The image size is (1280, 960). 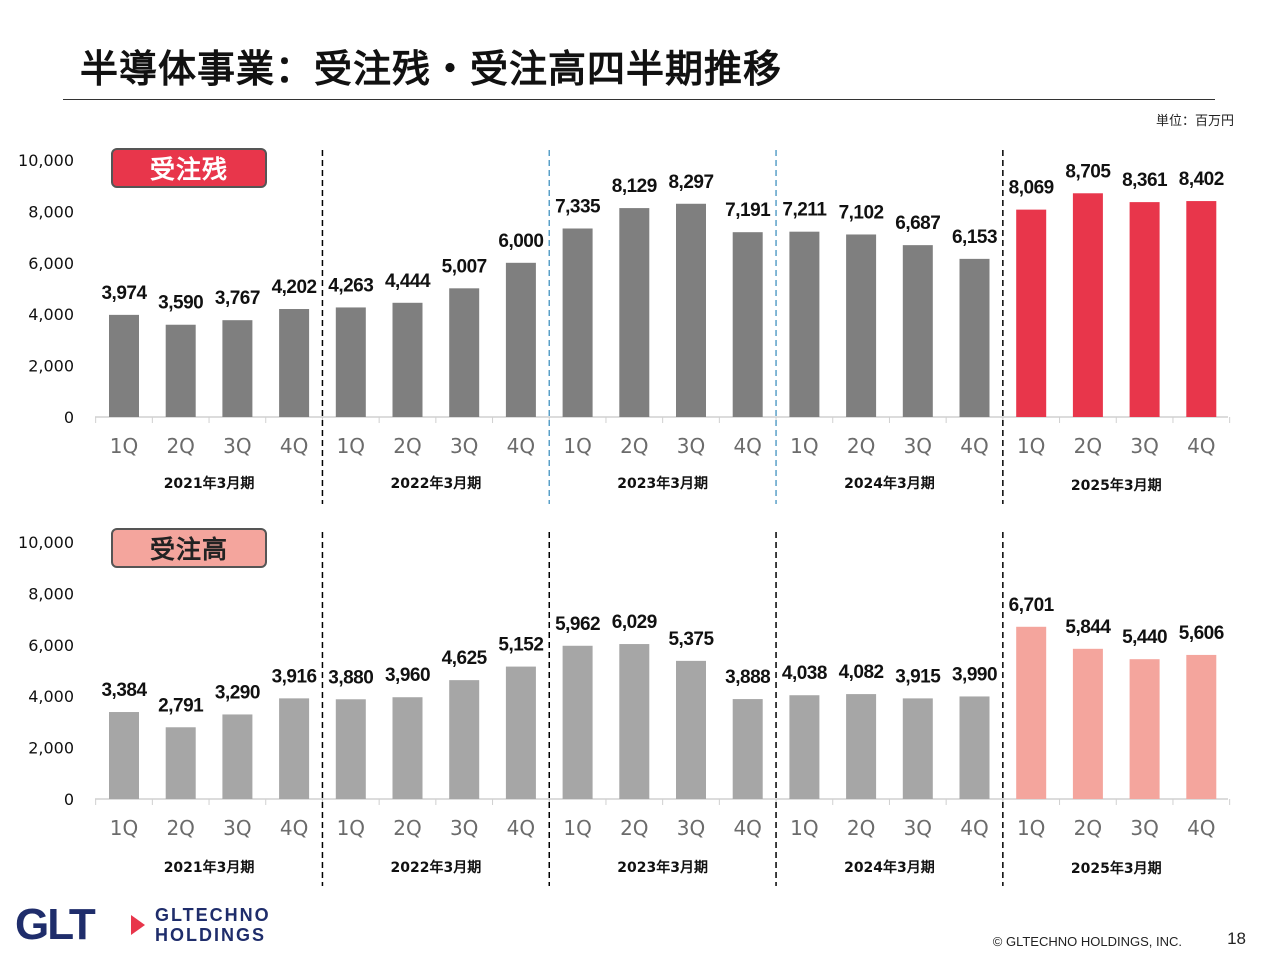 What do you see at coordinates (917, 223) in the screenshot?
I see `value-label: 6,687` at bounding box center [917, 223].